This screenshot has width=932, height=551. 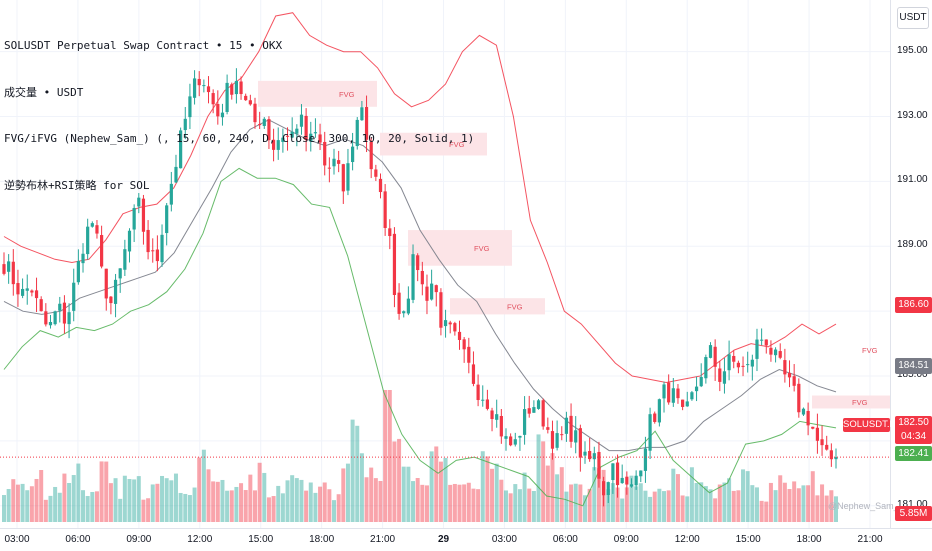 I want to click on time-tick-label: 12:00, so click(x=687, y=539).